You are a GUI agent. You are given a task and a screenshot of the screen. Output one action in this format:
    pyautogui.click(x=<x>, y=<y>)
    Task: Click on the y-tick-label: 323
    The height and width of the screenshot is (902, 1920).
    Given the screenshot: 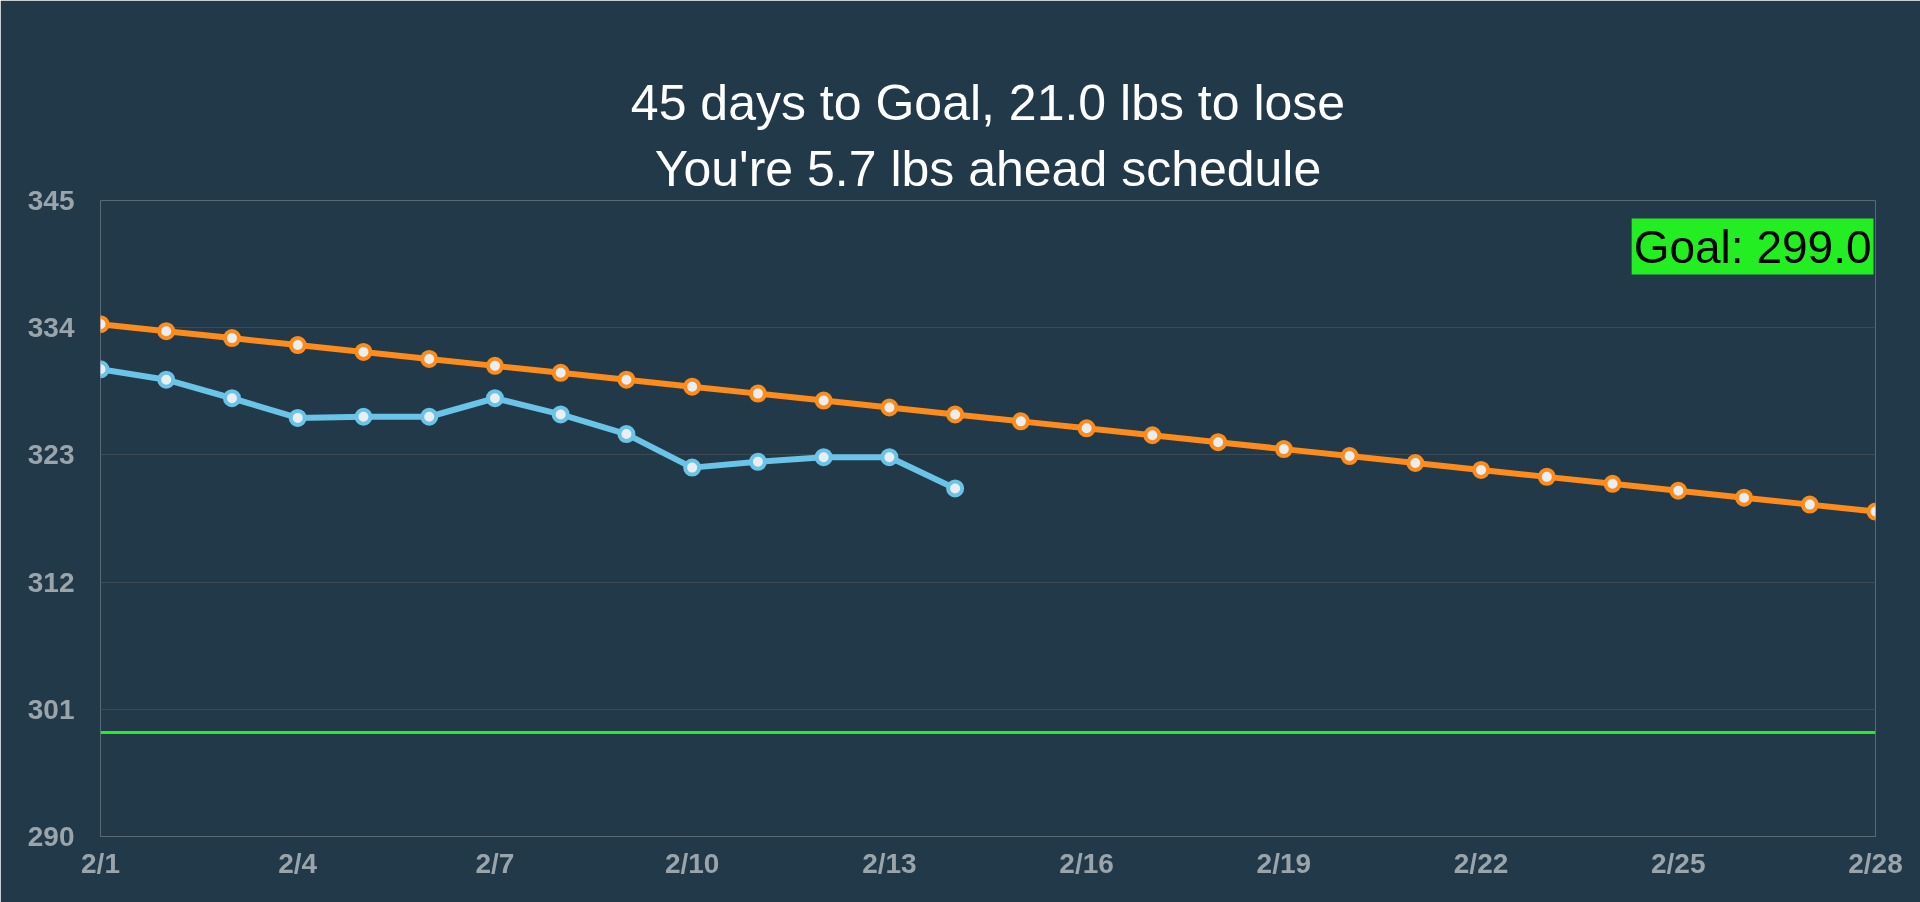 What is the action you would take?
    pyautogui.click(x=51, y=455)
    